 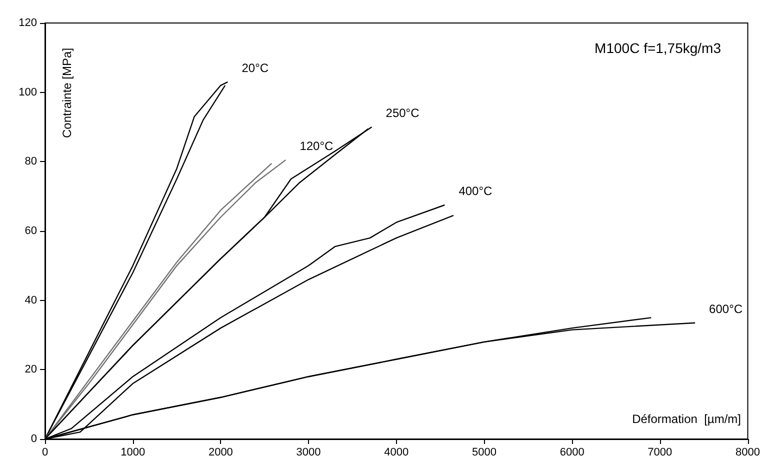 I want to click on x-tick-label: 0, so click(x=45, y=452).